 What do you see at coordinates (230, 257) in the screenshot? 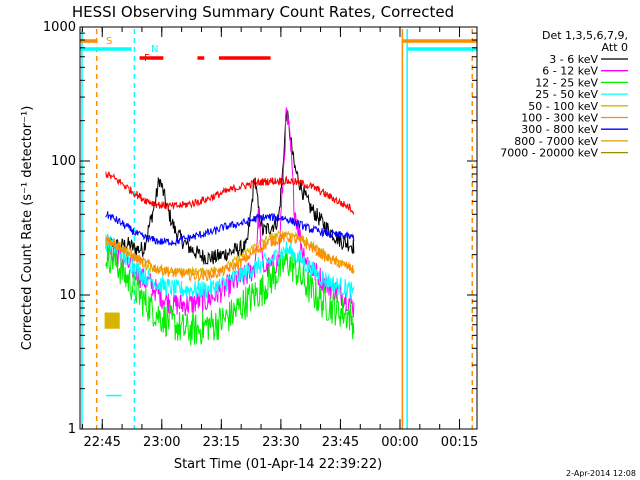
I see `series-line-100-300-keV` at bounding box center [230, 257].